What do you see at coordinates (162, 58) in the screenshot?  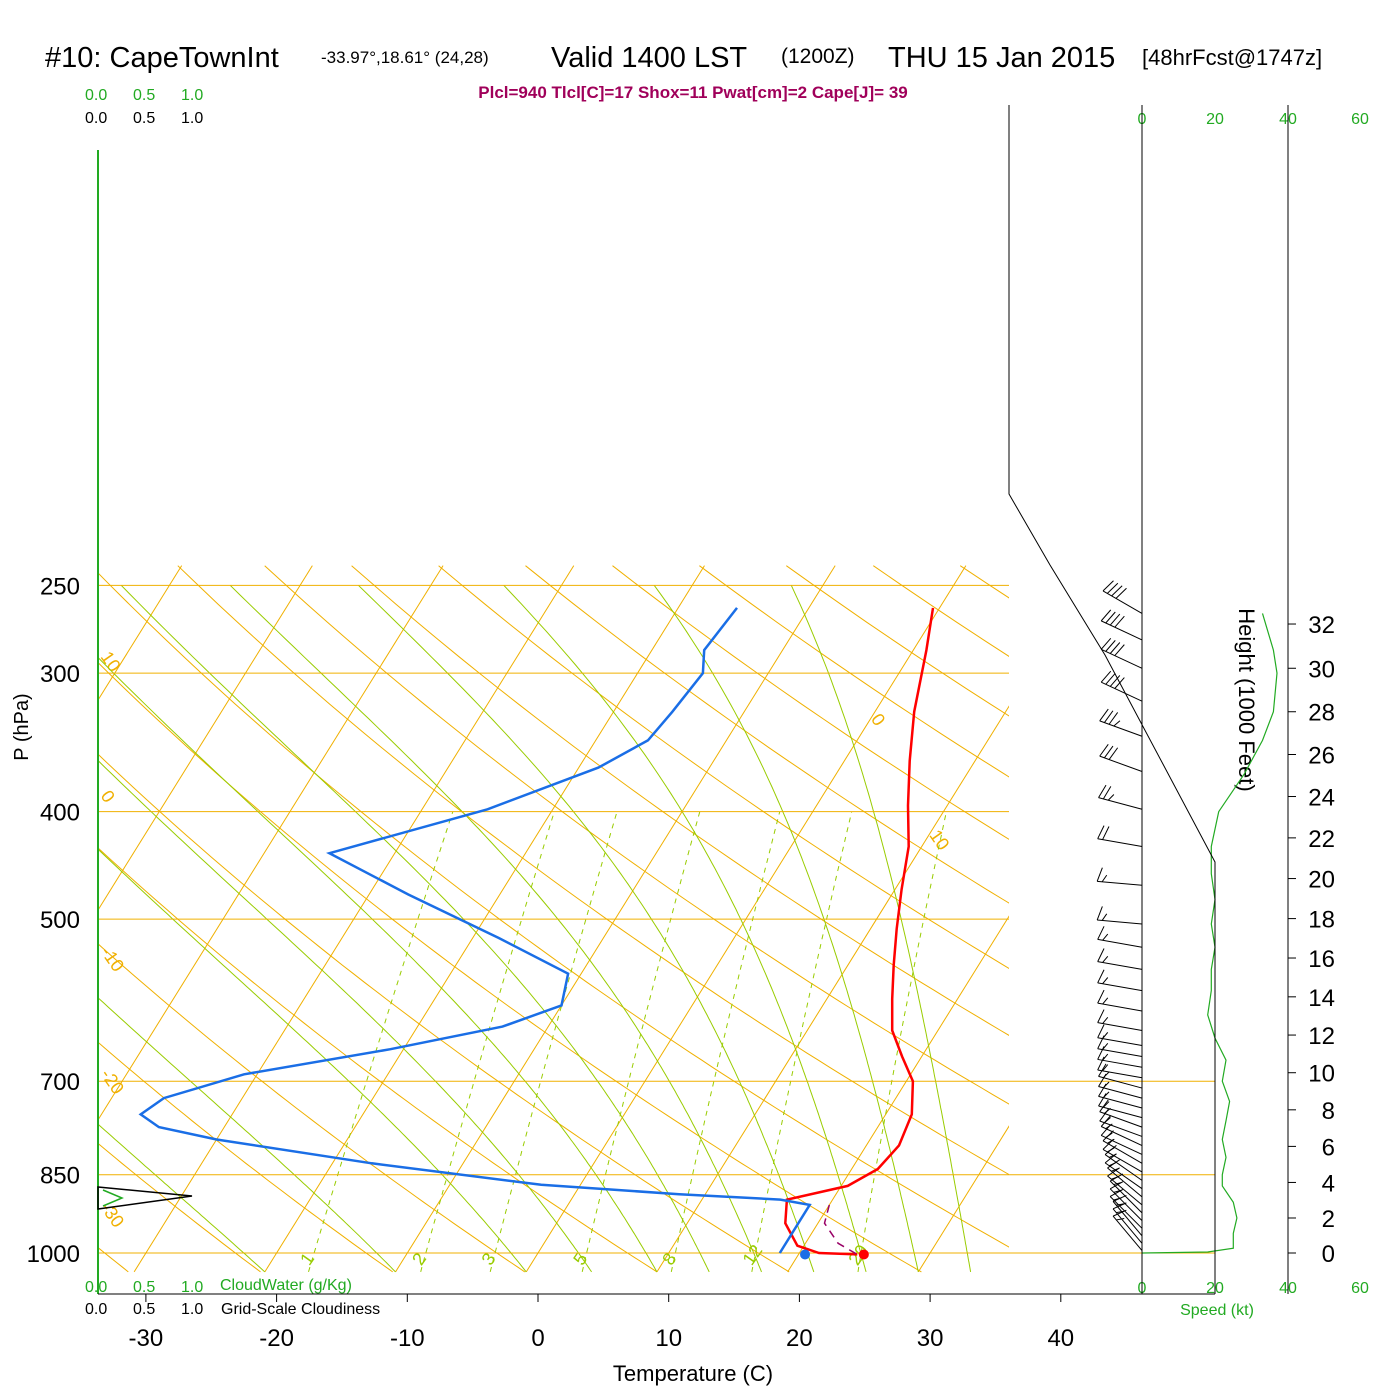 I see `station-title: #10: CapeTownInt` at bounding box center [162, 58].